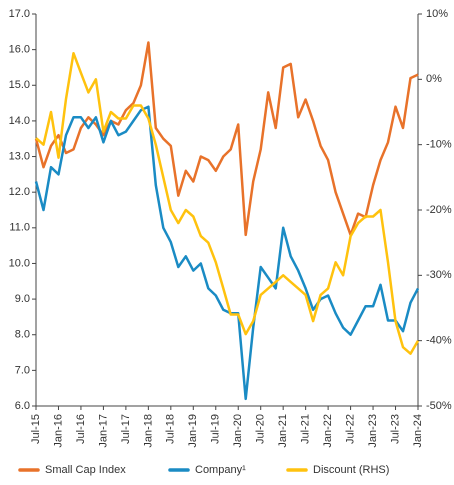  I want to click on x-tick-label: Jan-16, so click(58, 431).